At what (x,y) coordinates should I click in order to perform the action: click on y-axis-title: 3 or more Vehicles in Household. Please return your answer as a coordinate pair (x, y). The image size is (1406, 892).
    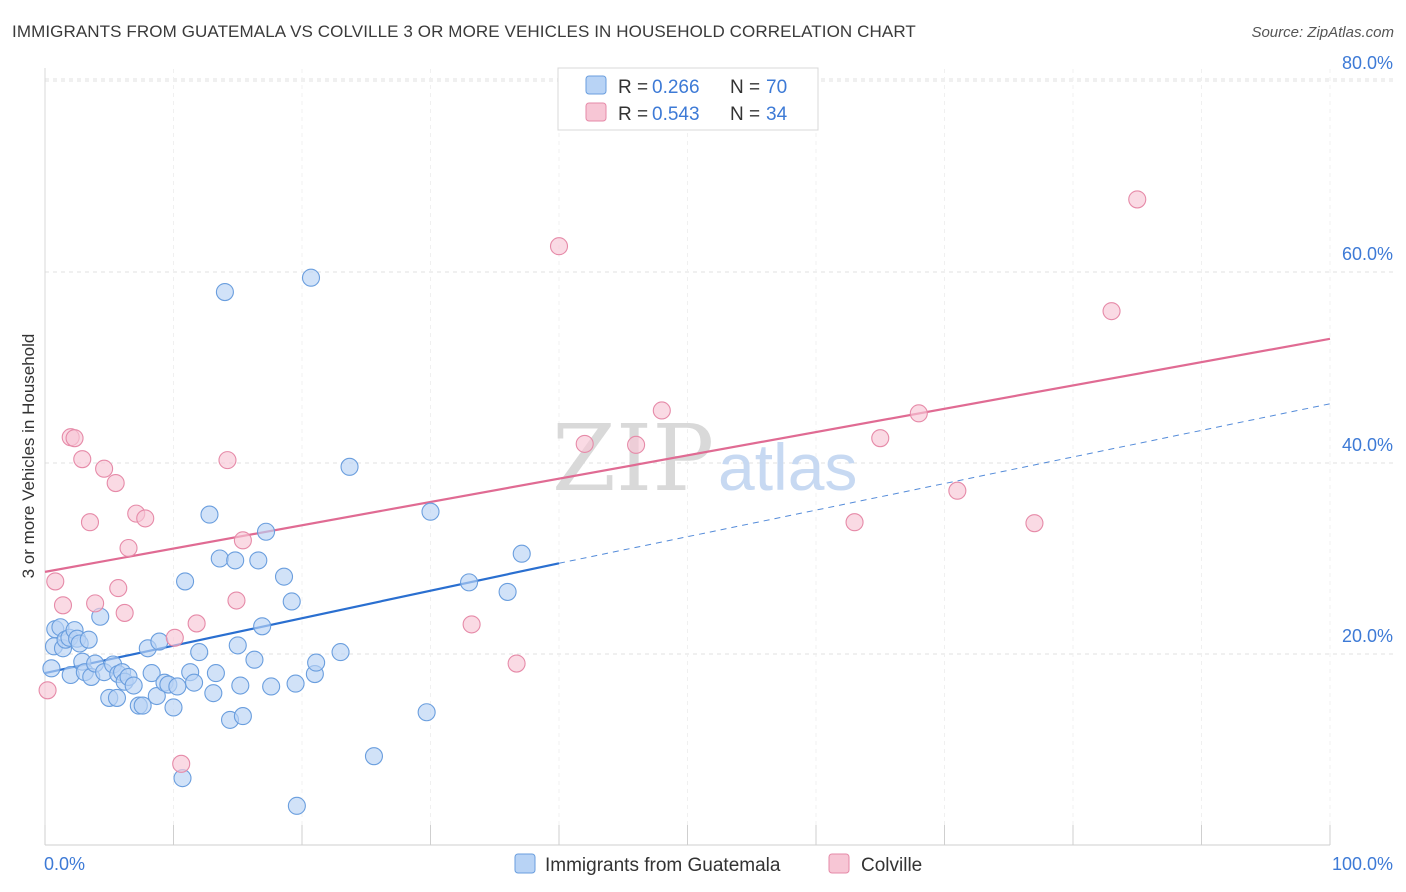
    Looking at the image, I should click on (28, 456).